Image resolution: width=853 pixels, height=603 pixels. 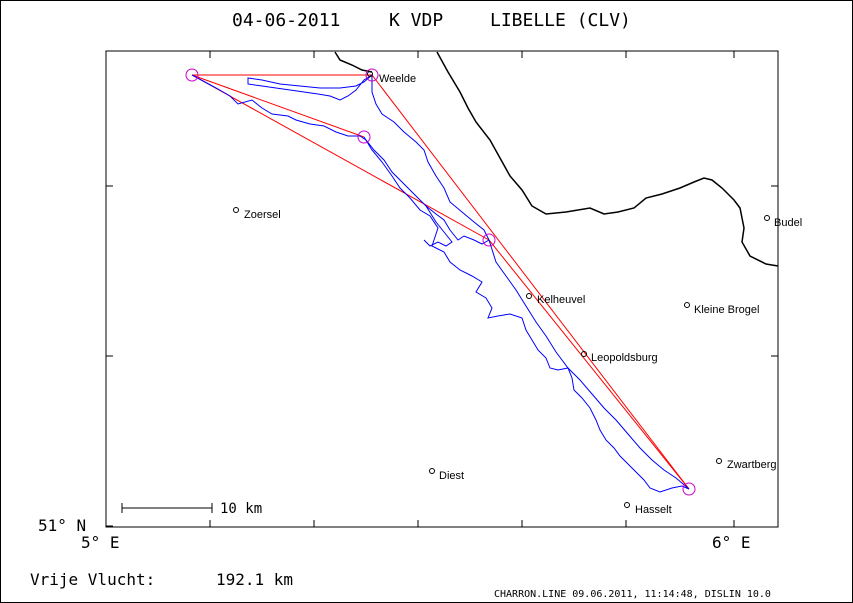 What do you see at coordinates (167, 508) in the screenshot?
I see `scale-bar` at bounding box center [167, 508].